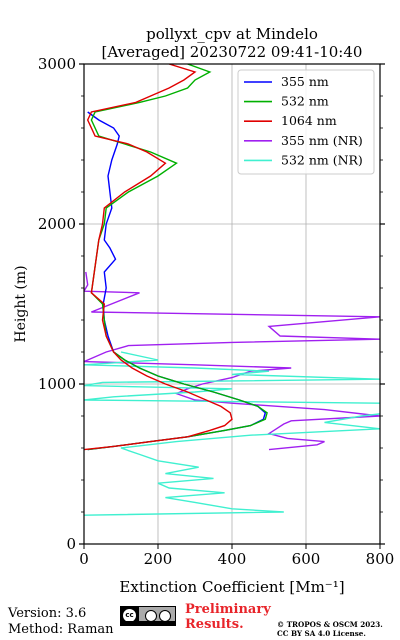 Image resolution: width=400 pixels, height=640 pixels. What do you see at coordinates (321, 633) in the screenshot?
I see `copyright-line-2: CC BY SA 4.0 License.` at bounding box center [321, 633].